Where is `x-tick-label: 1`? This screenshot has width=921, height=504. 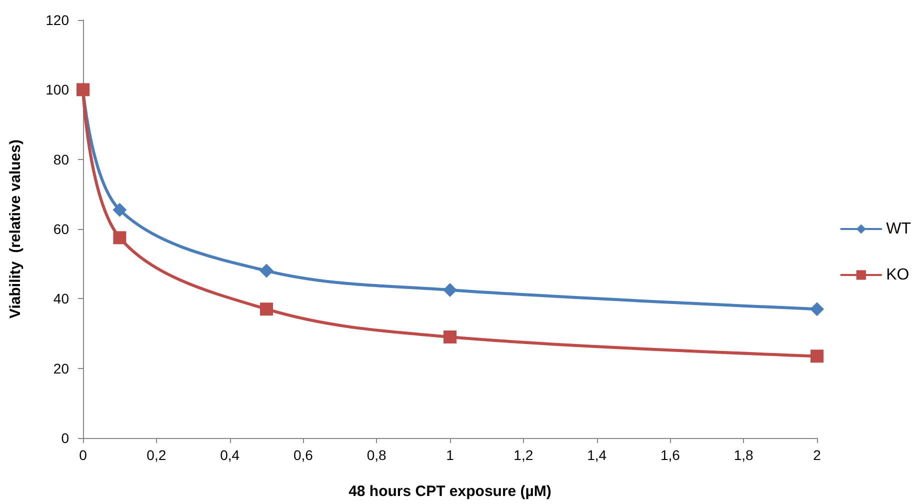 x-tick-label: 1 is located at coordinates (450, 455).